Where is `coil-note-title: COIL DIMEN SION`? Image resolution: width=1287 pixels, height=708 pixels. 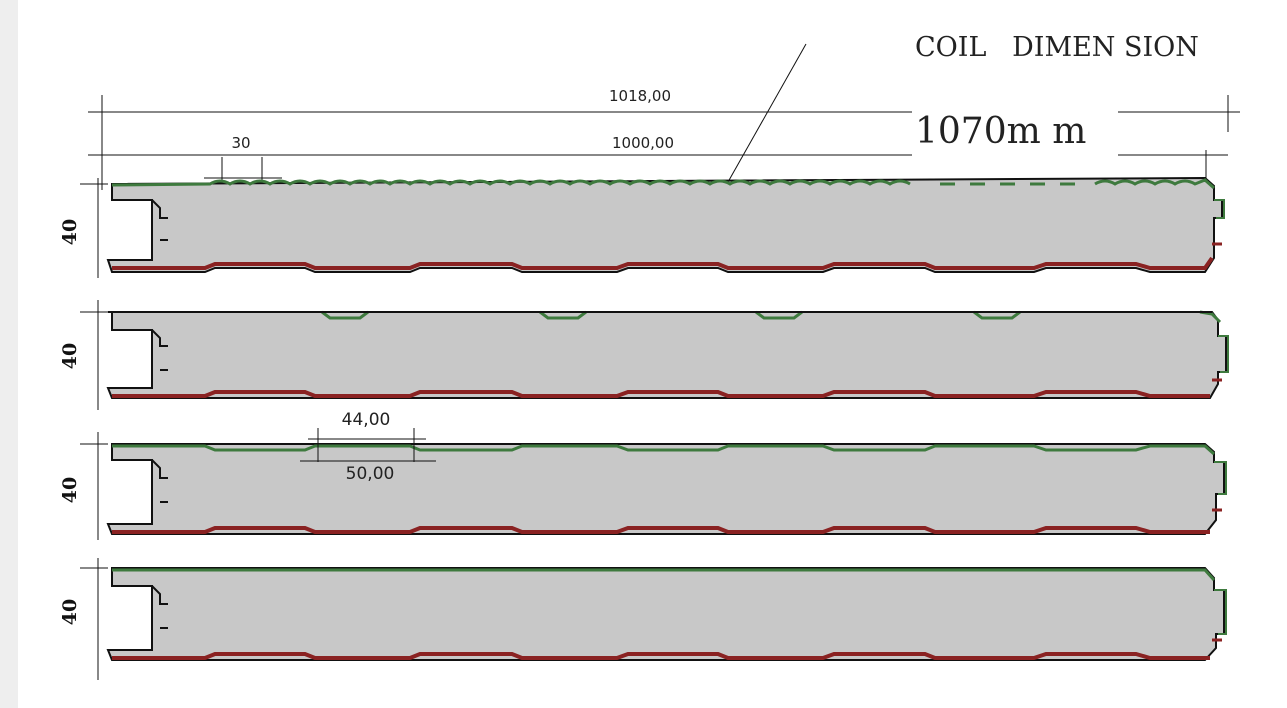 coil-note-title: COIL DIMEN SION is located at coordinates (1057, 47).